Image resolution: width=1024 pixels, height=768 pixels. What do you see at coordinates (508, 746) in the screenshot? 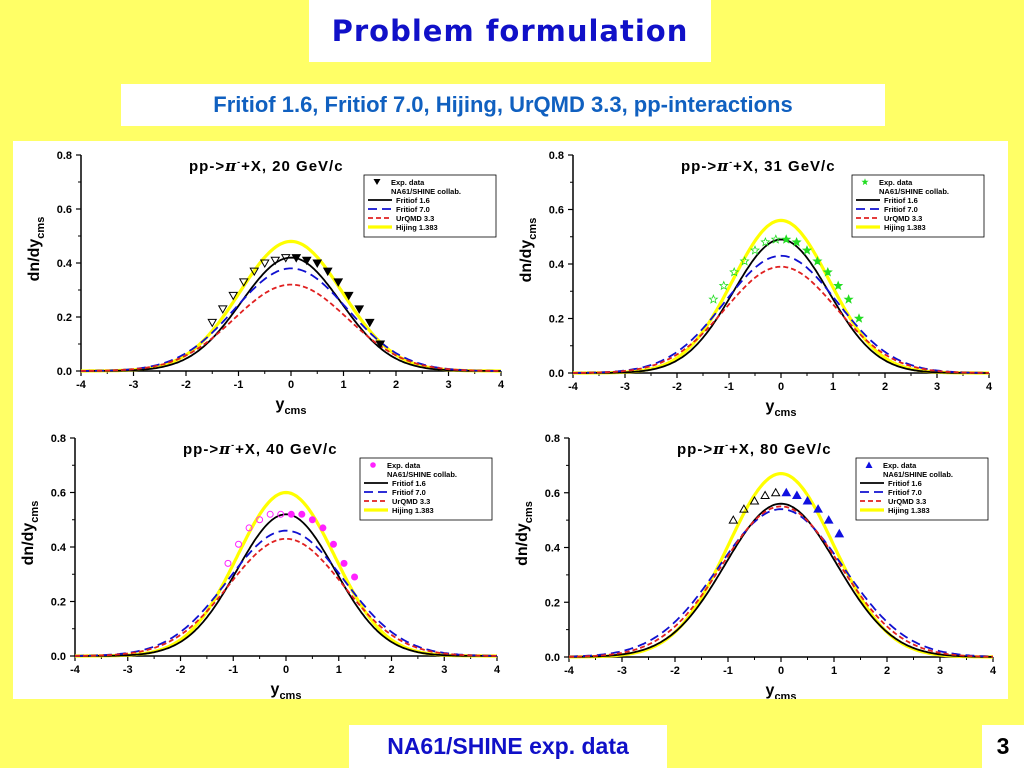
I see `footer-text: NA61/SHINE exp. data` at bounding box center [508, 746].